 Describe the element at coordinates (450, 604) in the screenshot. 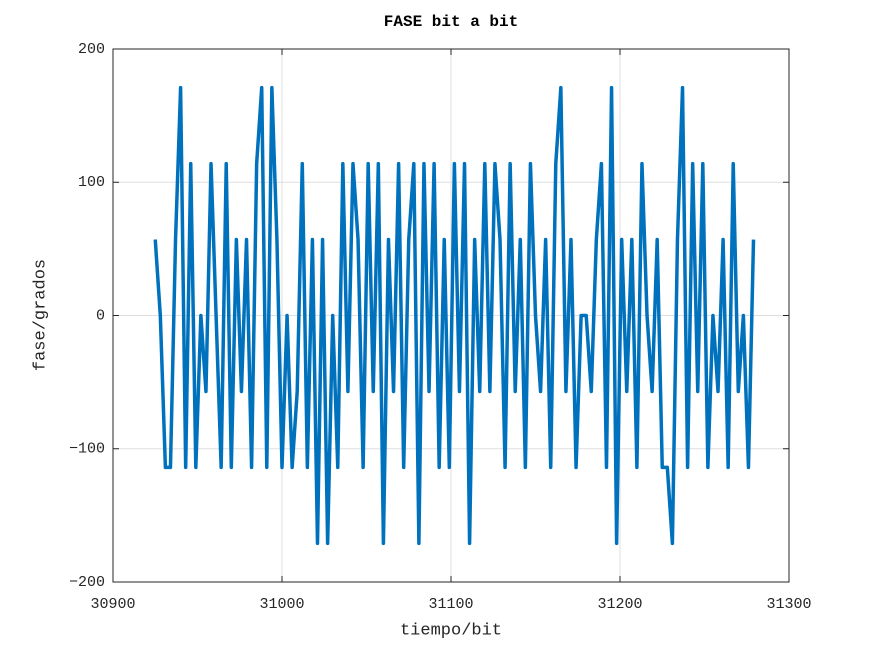

I see `x-tick-label: 31100` at that location.